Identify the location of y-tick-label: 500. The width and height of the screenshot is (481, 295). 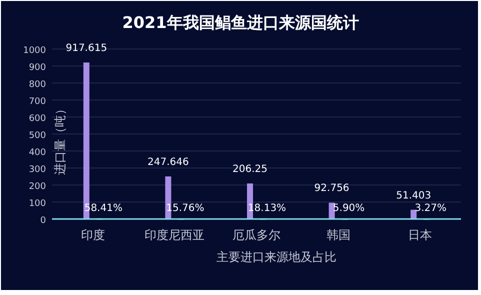
(37, 136).